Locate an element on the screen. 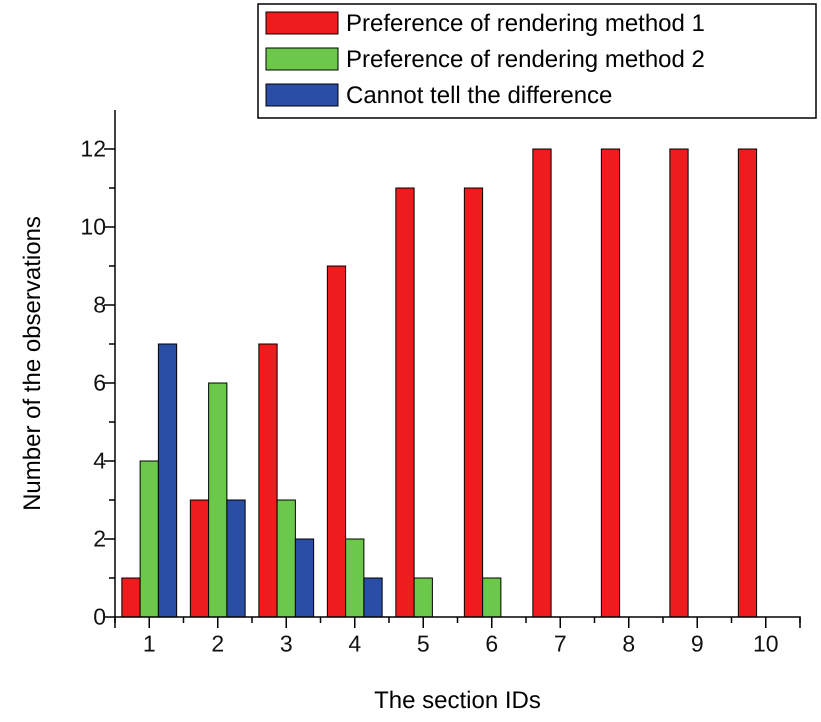  y-tick-label: 10 is located at coordinates (93, 226).